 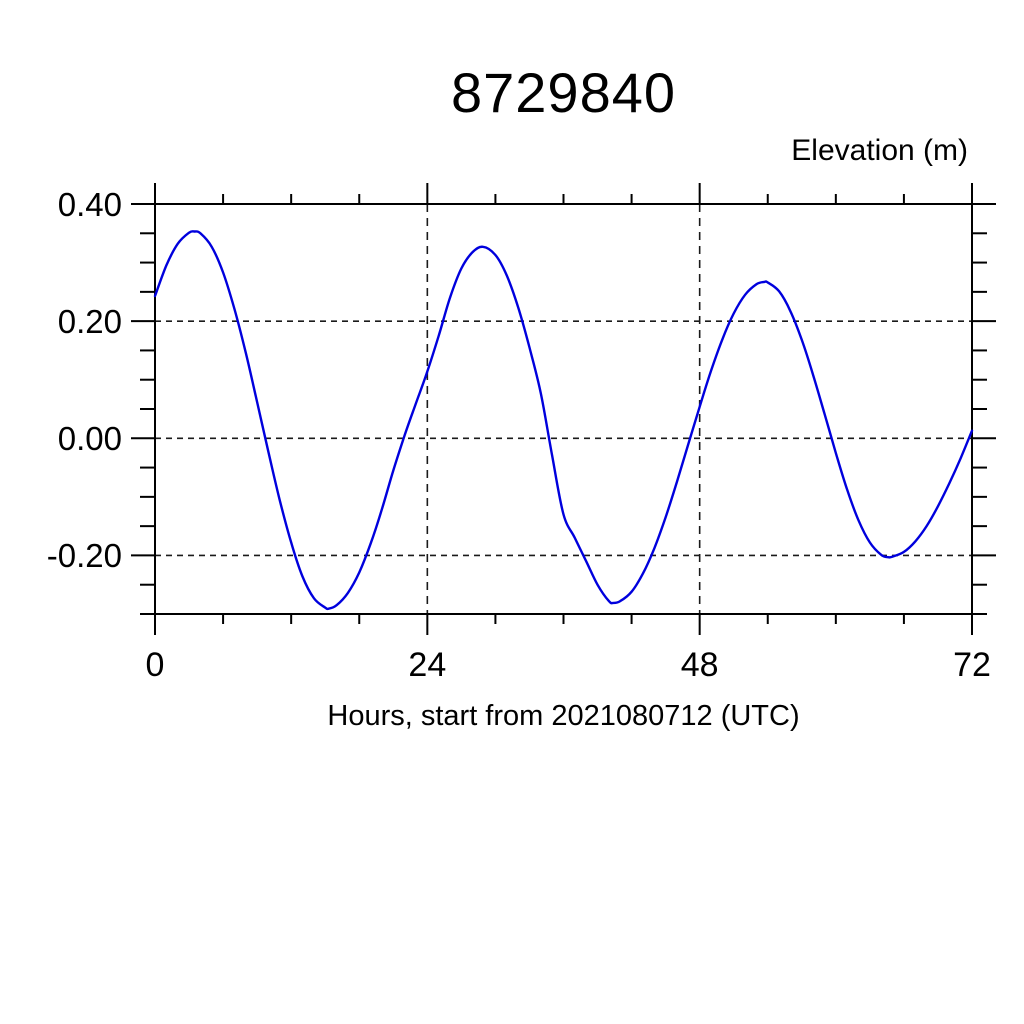 I want to click on y-tick-label: 0.20, so click(x=89, y=322).